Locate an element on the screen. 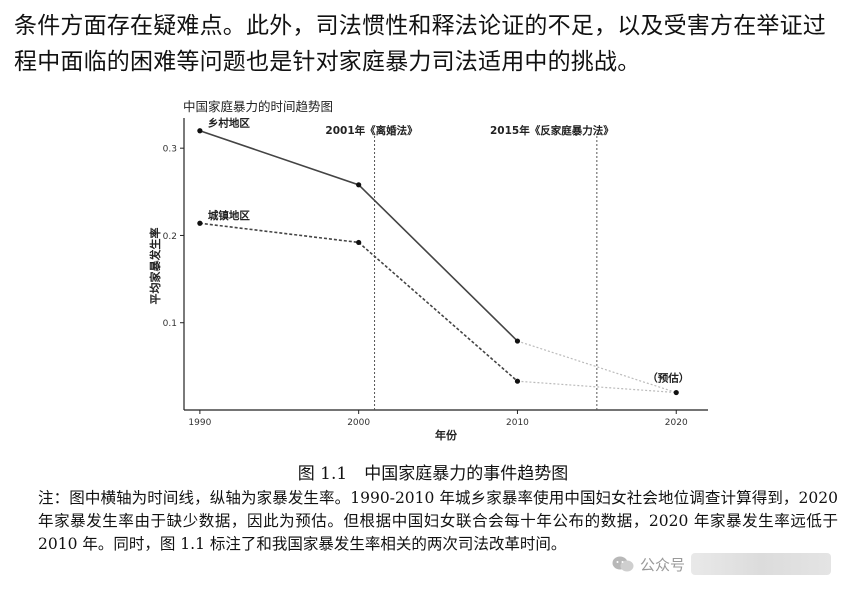  figure-caption: 图 1.1 中国家庭暴力的事件趋势图 is located at coordinates (433, 474).